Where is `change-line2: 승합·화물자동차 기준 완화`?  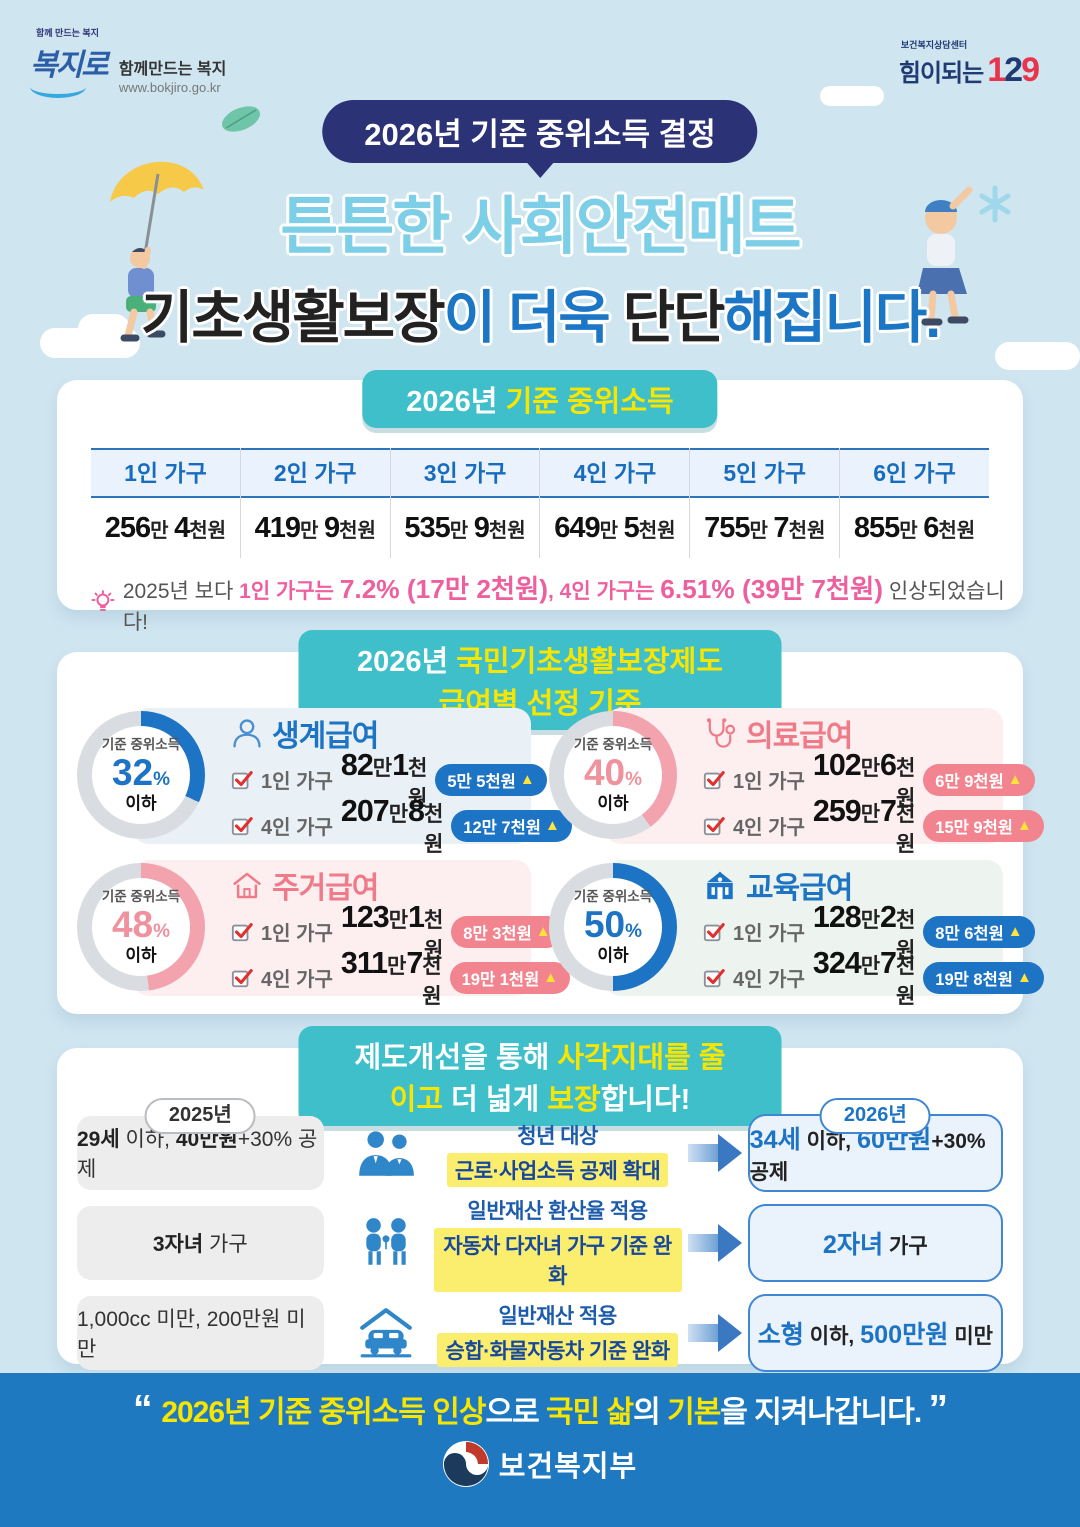
change-line2: 승합·화물자동차 기준 완화 is located at coordinates (557, 1349).